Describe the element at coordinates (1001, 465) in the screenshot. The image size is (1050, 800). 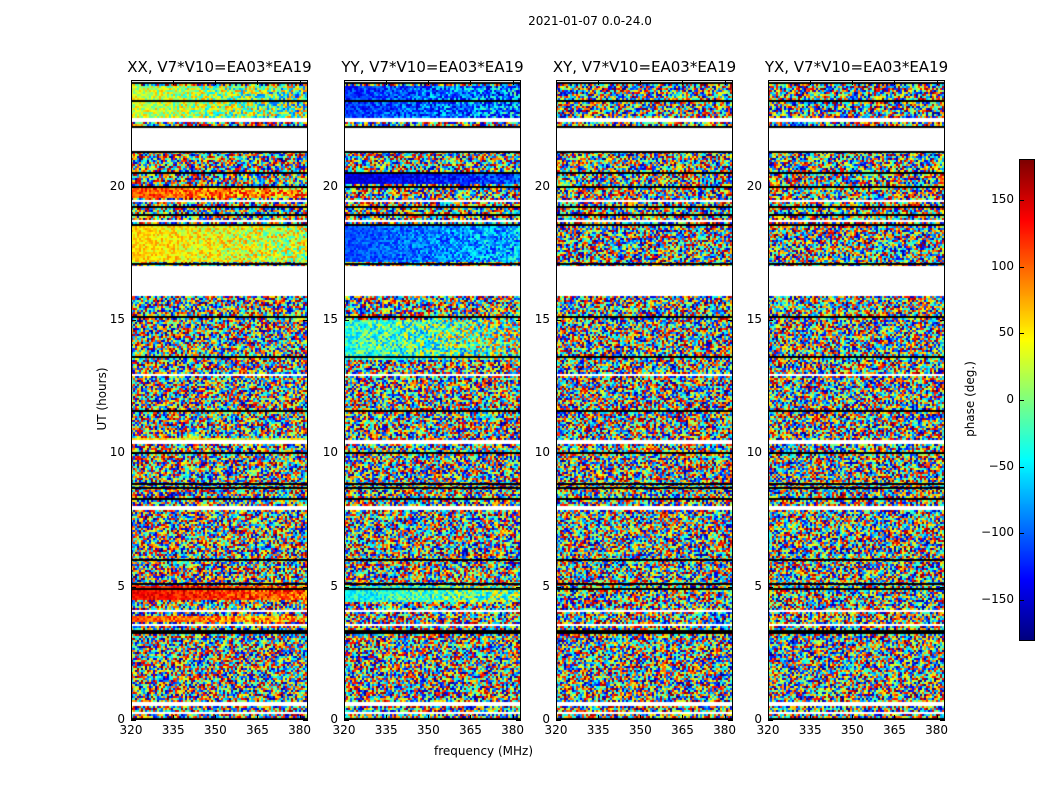
I see `colorbar-tick-label: −50` at that location.